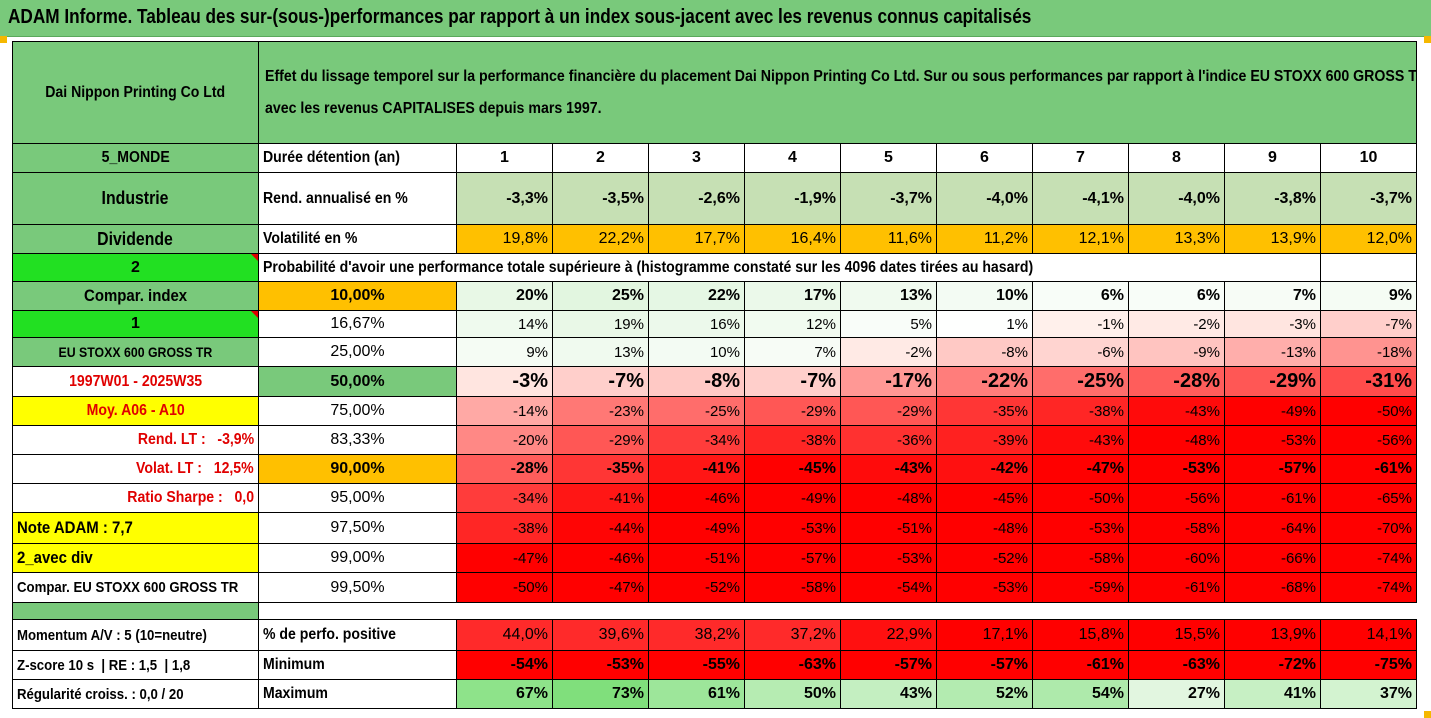 The height and width of the screenshot is (718, 1431). Describe the element at coordinates (1080, 469) in the screenshot. I see `probability-value-cell: -47%` at that location.